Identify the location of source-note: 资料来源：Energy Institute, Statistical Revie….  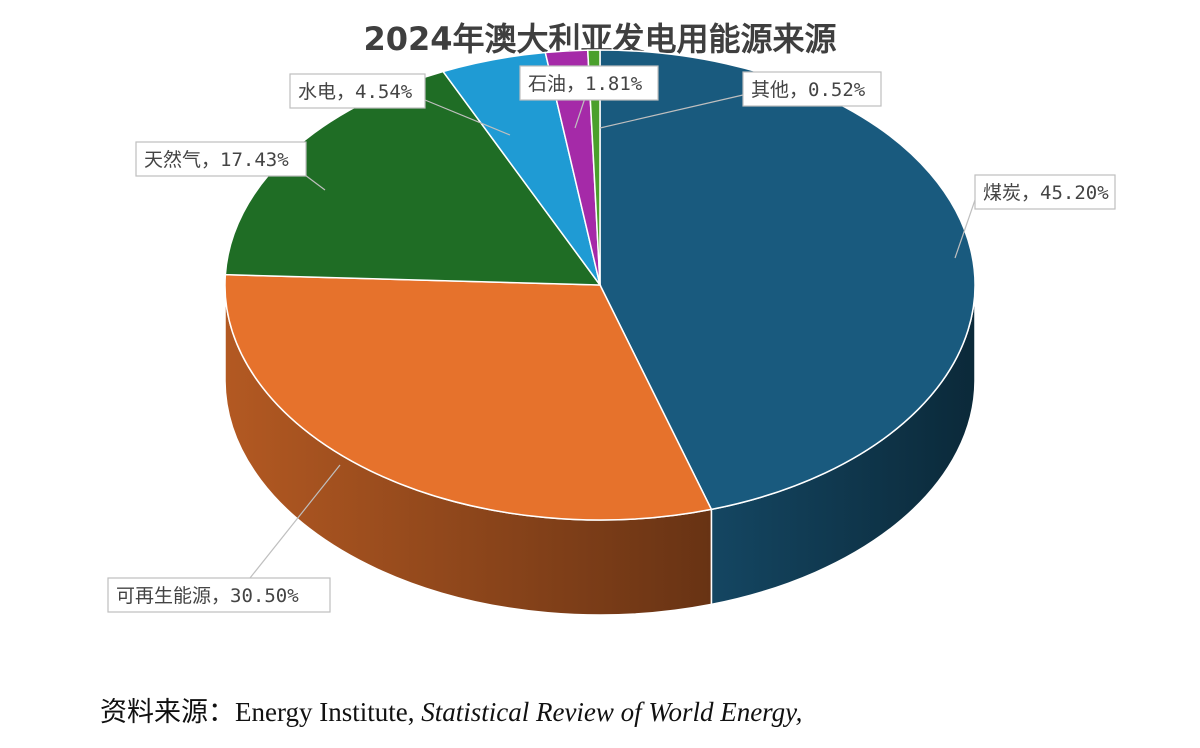
(451, 709).